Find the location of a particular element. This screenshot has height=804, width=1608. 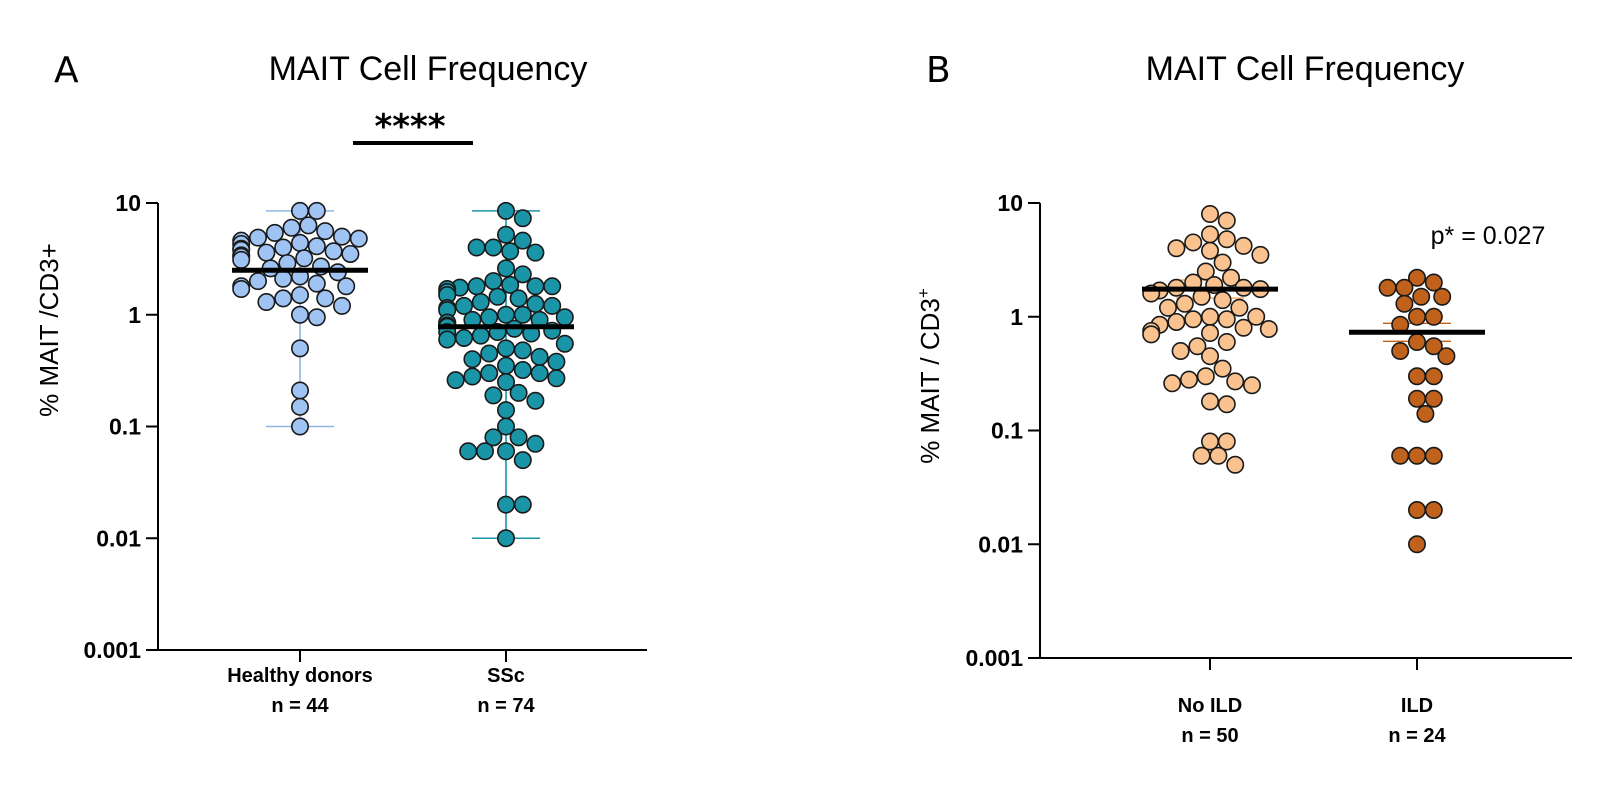

category-label: Healthy donors is located at coordinates (300, 676).